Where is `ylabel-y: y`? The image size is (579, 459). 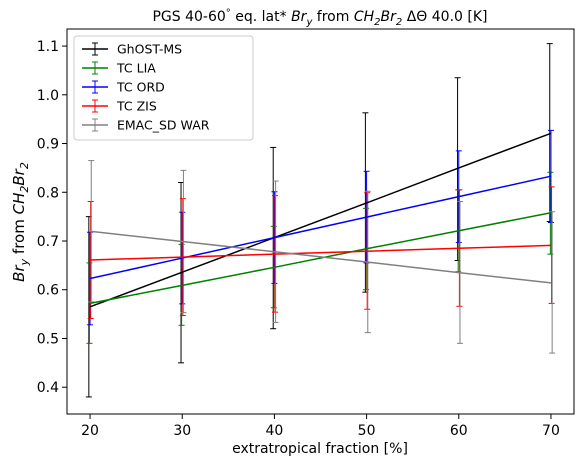 ylabel-y: y is located at coordinates (24, 262).